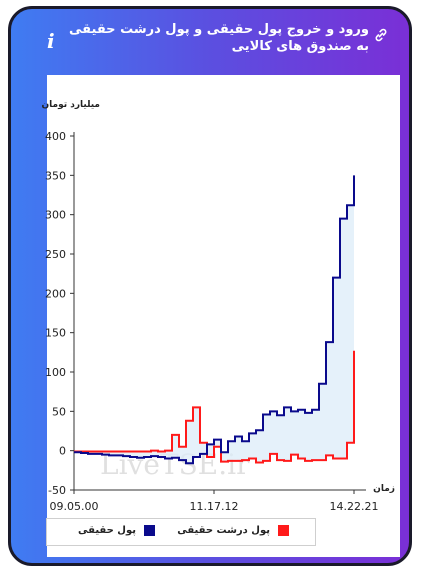 This screenshot has height=574, width=428. Describe the element at coordinates (384, 489) in the screenshot. I see `x-axis-label: زمان` at that location.